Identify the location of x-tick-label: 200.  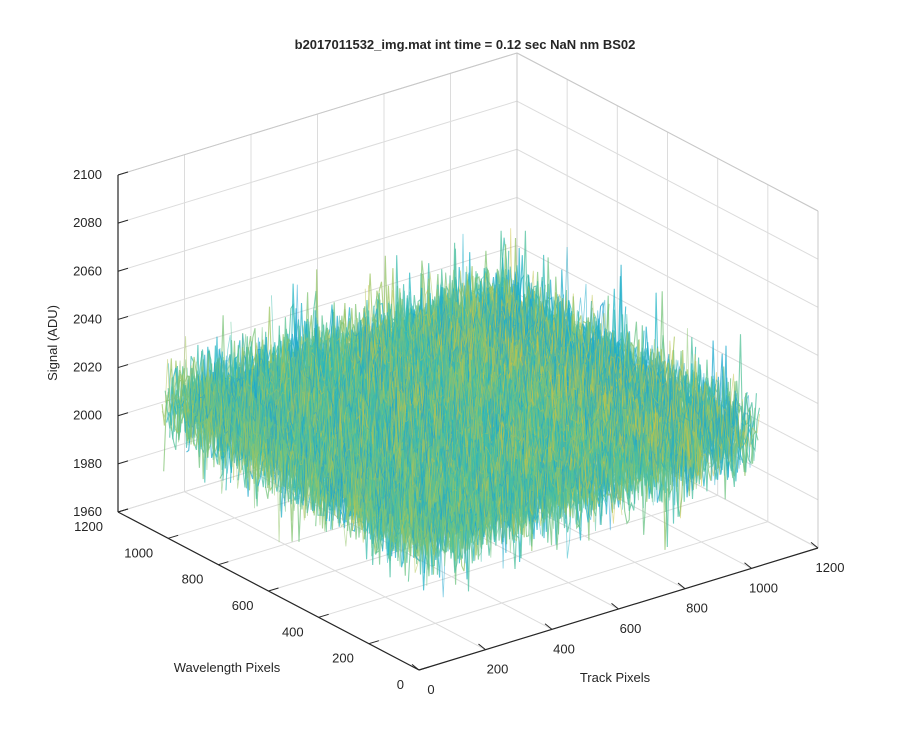
(498, 669).